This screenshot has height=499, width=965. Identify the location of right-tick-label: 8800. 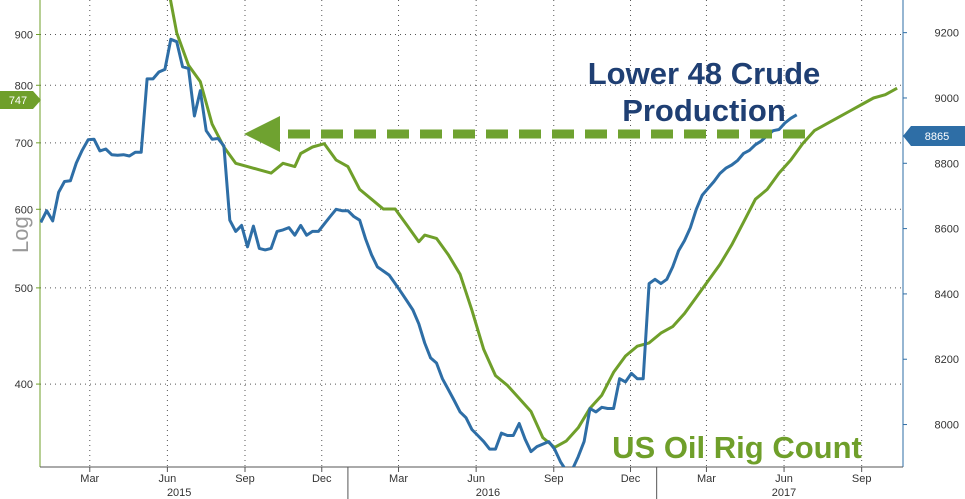
(947, 164).